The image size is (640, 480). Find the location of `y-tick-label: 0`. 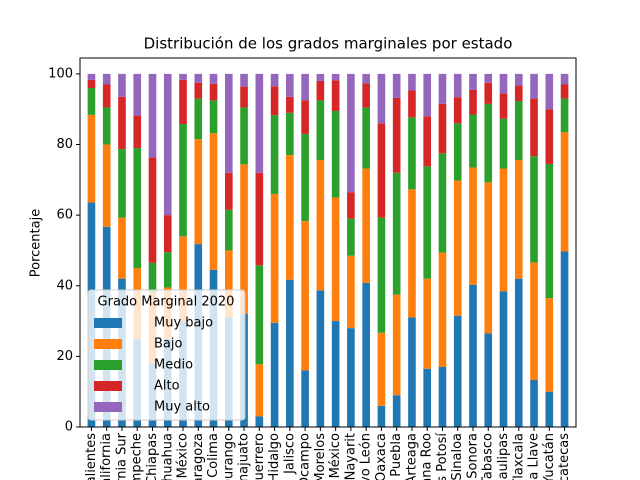

y-tick-label: 0 is located at coordinates (69, 427).